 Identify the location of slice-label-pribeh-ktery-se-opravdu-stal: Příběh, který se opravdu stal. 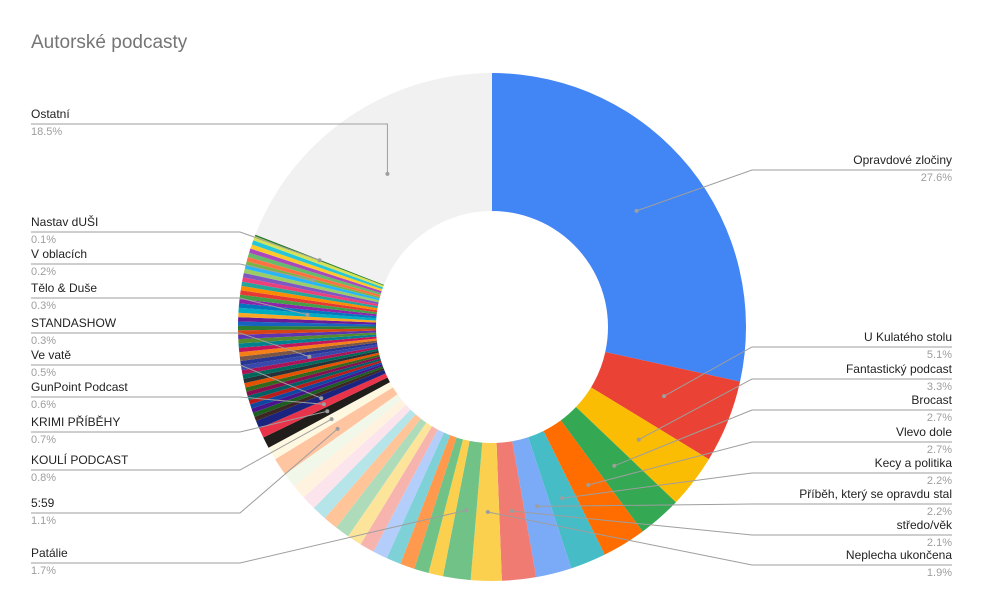
(875, 494).